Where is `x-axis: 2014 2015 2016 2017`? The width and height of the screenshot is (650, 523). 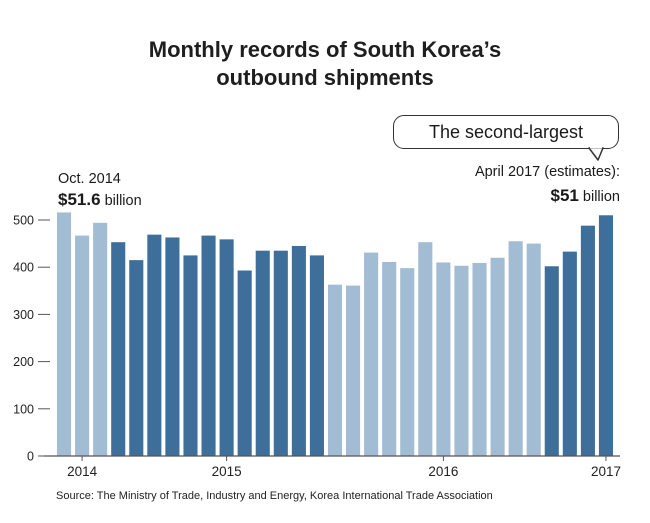
x-axis: 2014 2015 2016 2017 is located at coordinates (332, 467).